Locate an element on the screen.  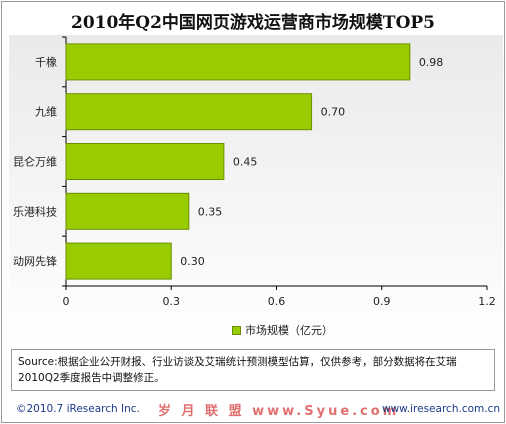
source-line-2: 2010Q2季度报告中调整修正。 is located at coordinates (91, 378).